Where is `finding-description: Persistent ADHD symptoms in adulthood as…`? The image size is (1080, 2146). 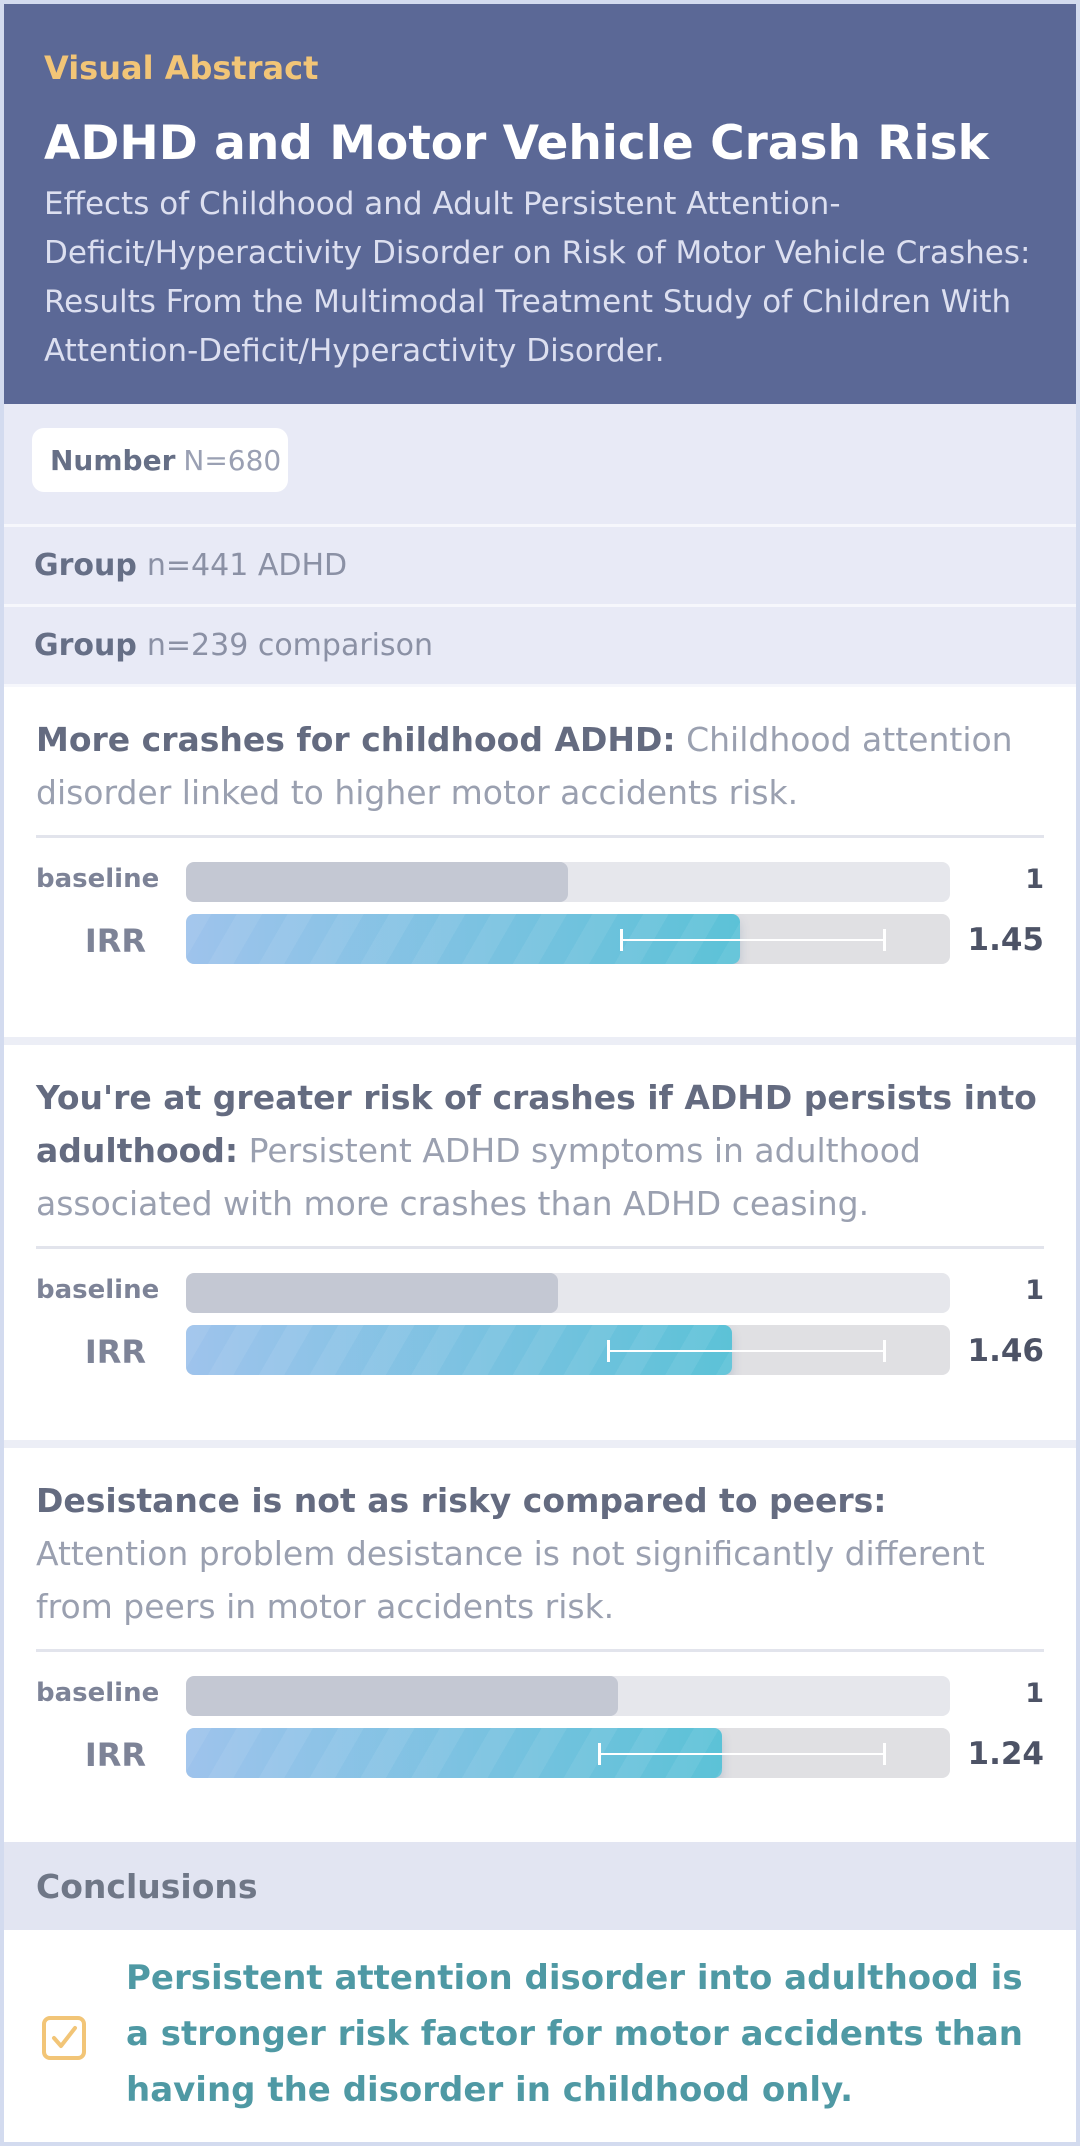 finding-description: Persistent ADHD symptoms in adulthood as… is located at coordinates (478, 1177).